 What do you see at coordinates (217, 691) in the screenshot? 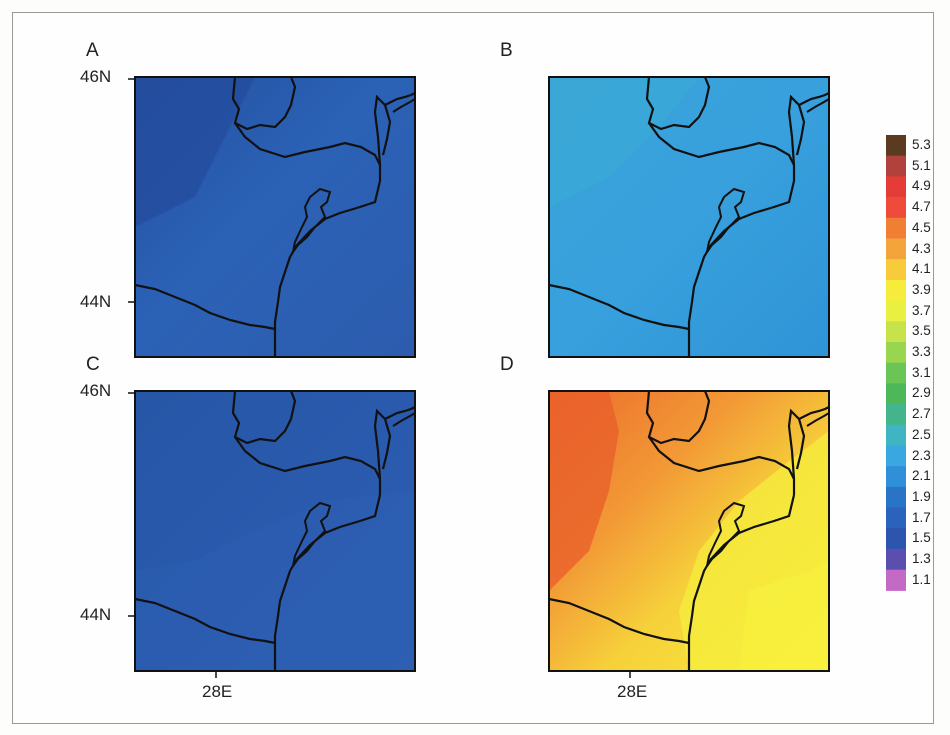
I see `lon-28e-left: 28E` at bounding box center [217, 691].